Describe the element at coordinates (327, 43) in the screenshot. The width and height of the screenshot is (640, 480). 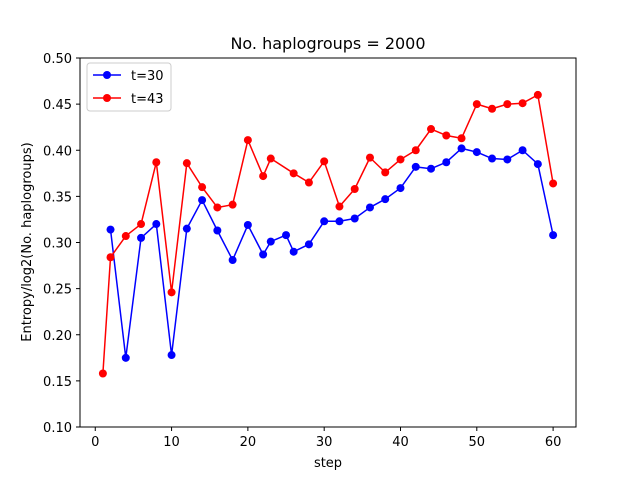
I see `chart-title: No. haplogroups = 2000` at that location.